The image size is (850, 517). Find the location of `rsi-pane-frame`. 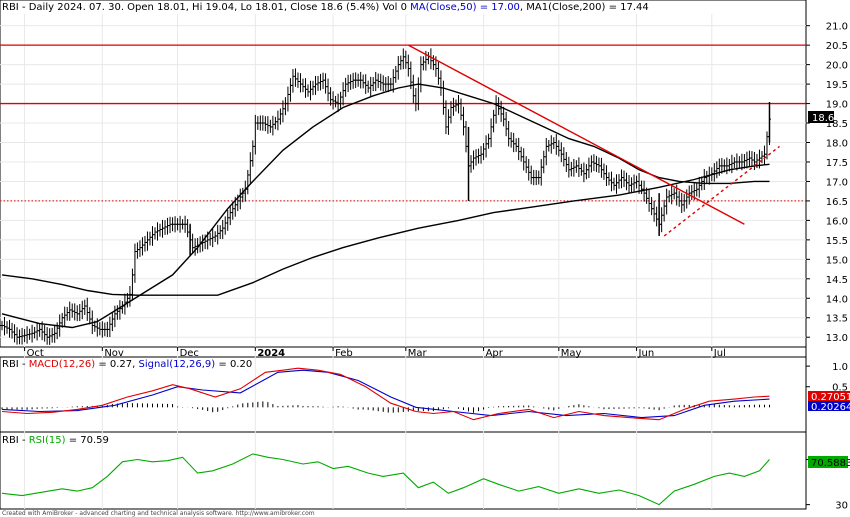

rsi-pane-frame is located at coordinates (403, 470).